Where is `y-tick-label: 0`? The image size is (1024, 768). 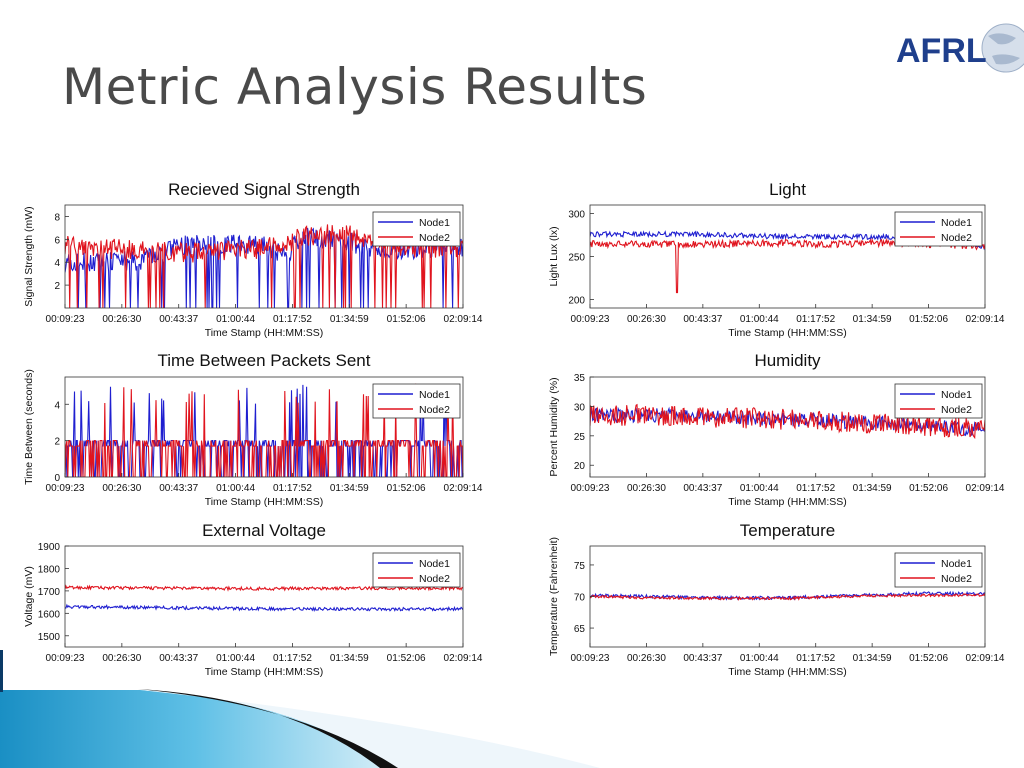 y-tick-label: 0 is located at coordinates (57, 478).